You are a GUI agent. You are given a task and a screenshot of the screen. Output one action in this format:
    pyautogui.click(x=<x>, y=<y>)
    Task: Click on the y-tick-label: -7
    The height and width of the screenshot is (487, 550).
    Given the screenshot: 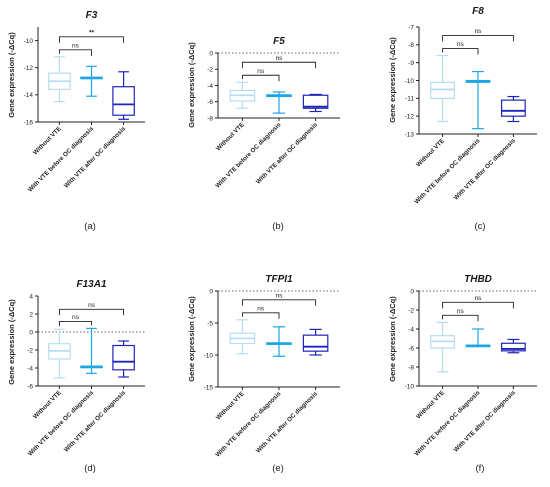 What is the action you would take?
    pyautogui.click(x=411, y=27)
    